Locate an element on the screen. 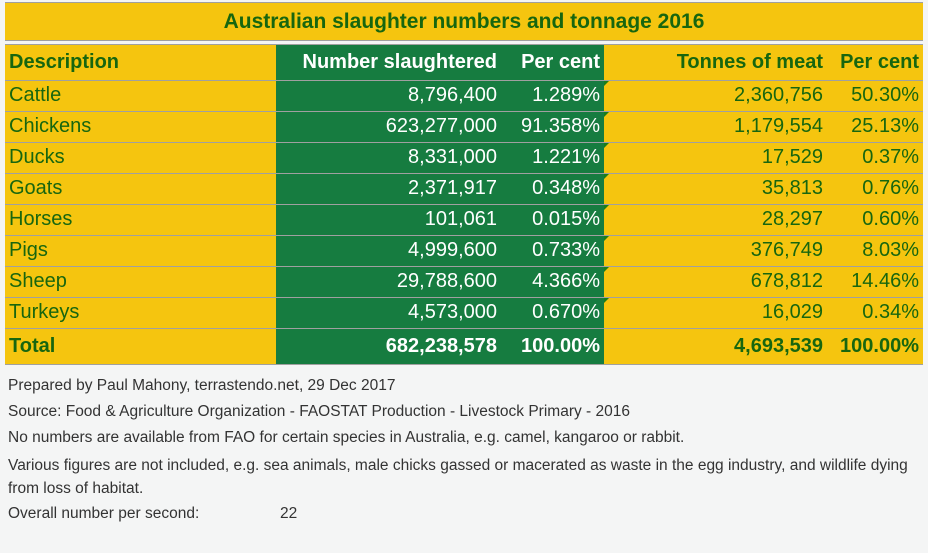  cell-tonnes: 376,749 is located at coordinates (715, 251).